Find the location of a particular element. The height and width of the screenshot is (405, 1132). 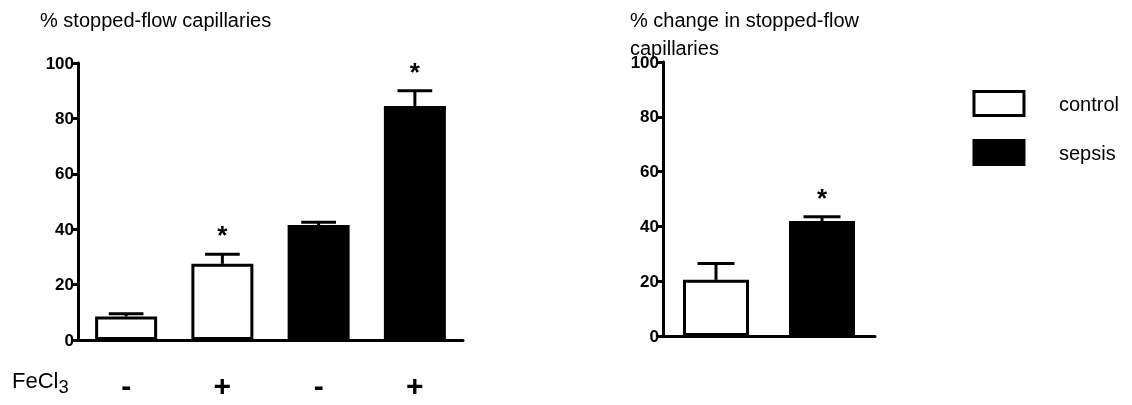

y-axis-title: % stopped-flow capillaries is located at coordinates (156, 20).